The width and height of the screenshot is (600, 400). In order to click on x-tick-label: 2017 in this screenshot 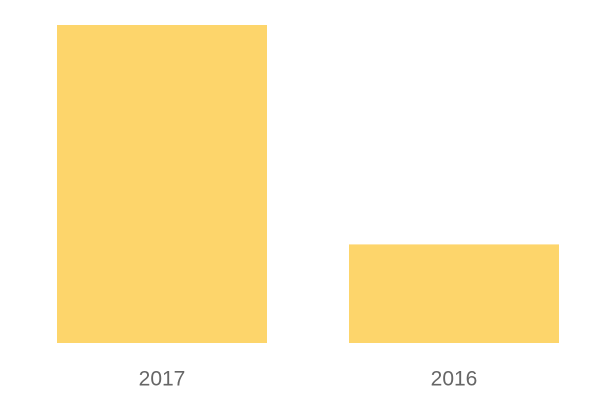, I will do `click(162, 379)`.